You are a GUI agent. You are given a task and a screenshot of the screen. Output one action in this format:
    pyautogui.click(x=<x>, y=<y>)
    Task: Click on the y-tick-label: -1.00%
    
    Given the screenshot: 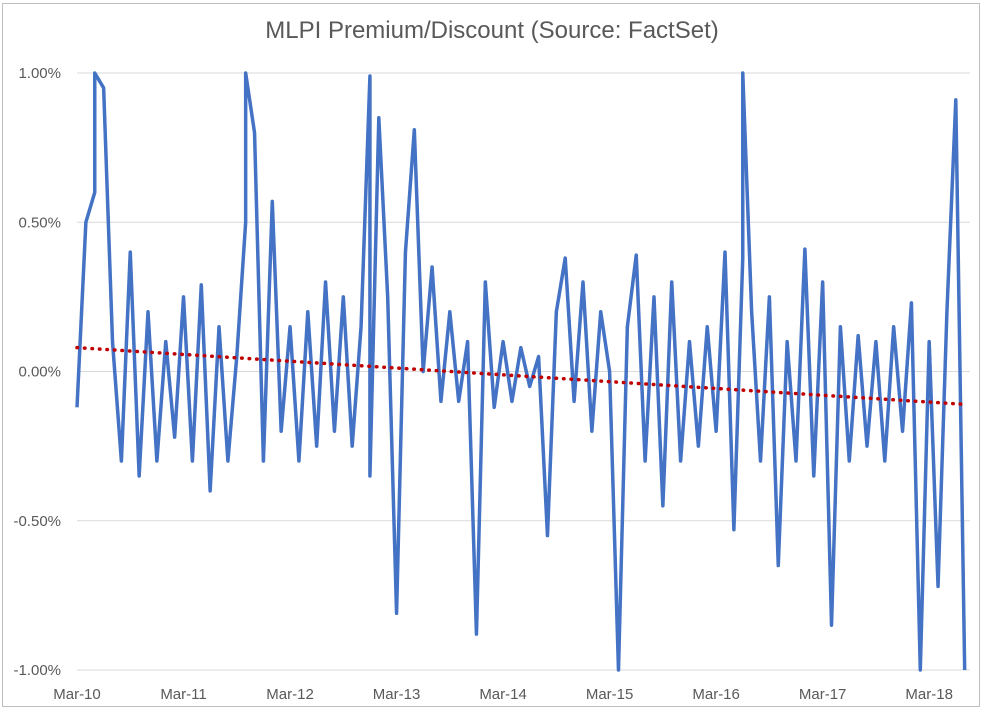 What is the action you would take?
    pyautogui.click(x=37, y=670)
    